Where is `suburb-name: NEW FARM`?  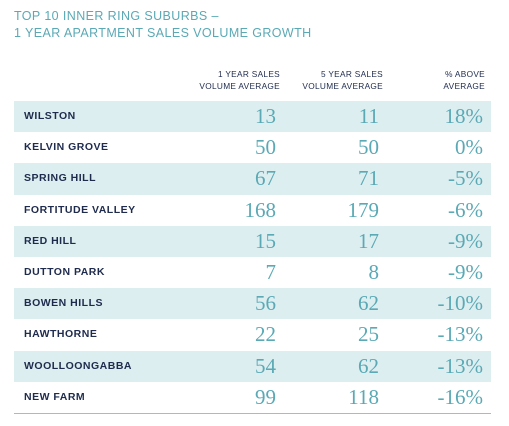 suburb-name: NEW FARM is located at coordinates (55, 396).